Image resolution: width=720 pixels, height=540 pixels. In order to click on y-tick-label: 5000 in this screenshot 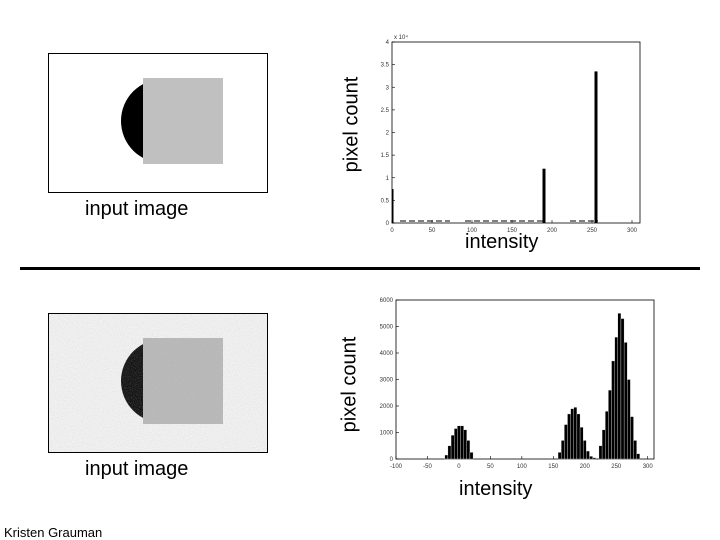, I will do `click(387, 328)`.